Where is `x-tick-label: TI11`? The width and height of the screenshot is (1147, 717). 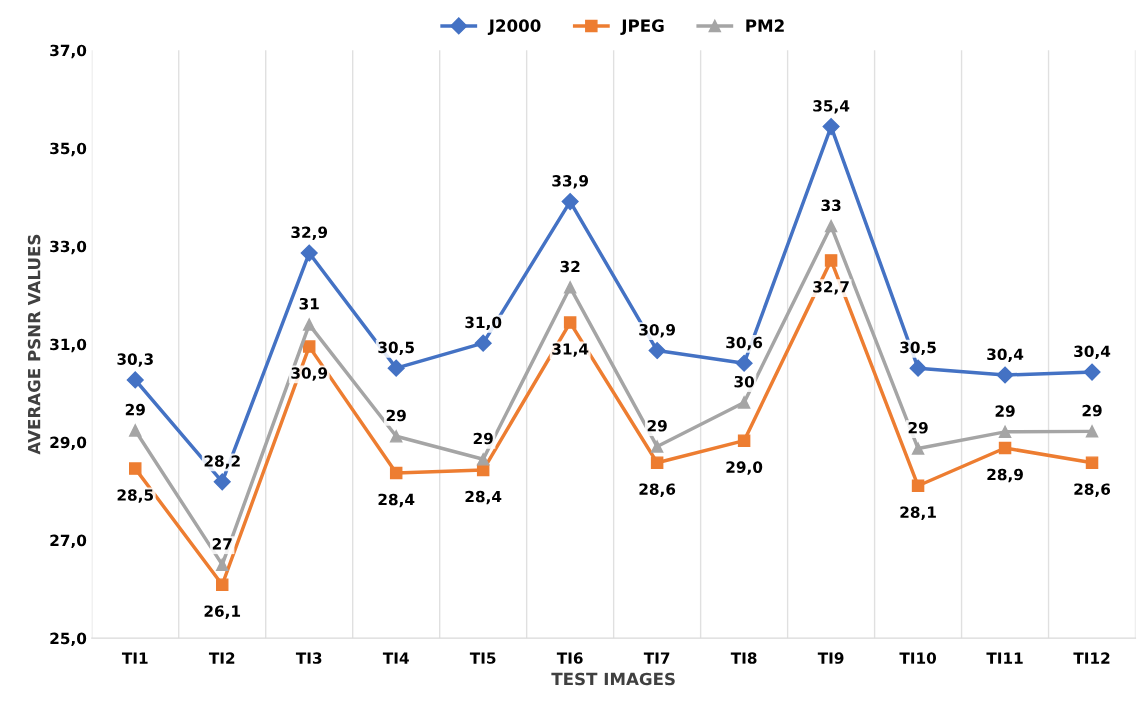
x-tick-label: TI11 is located at coordinates (1004, 658).